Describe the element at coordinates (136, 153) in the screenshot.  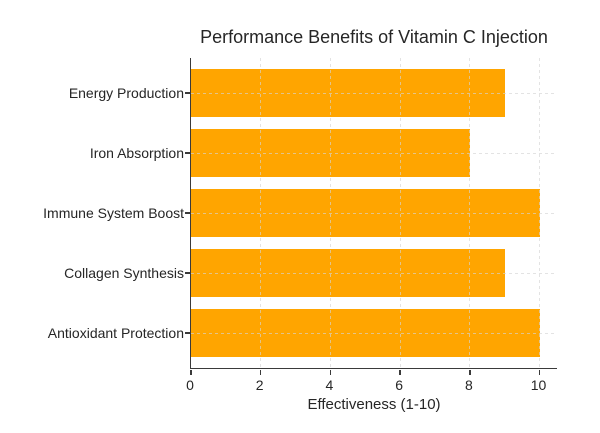
I see `y-axis-label: Iron Absorption` at that location.